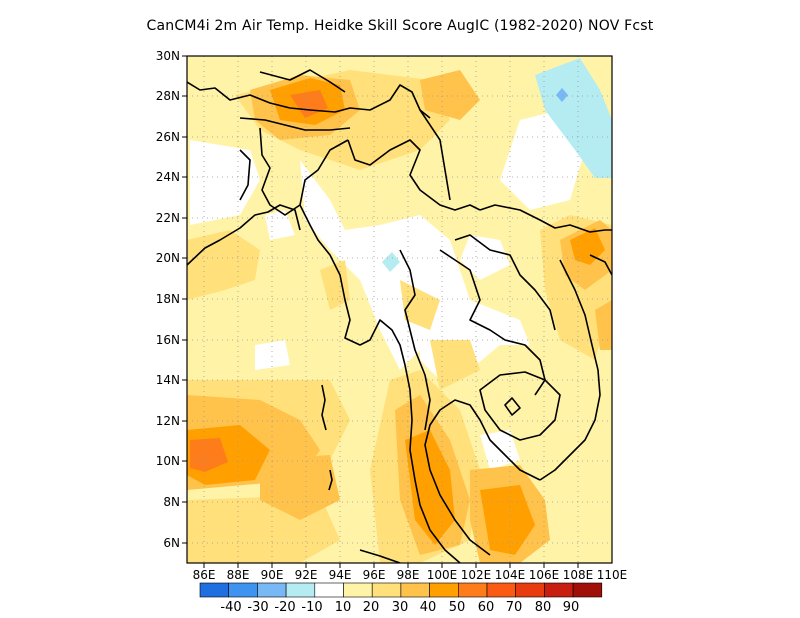  I want to click on colorbar-label: -20, so click(284, 607).